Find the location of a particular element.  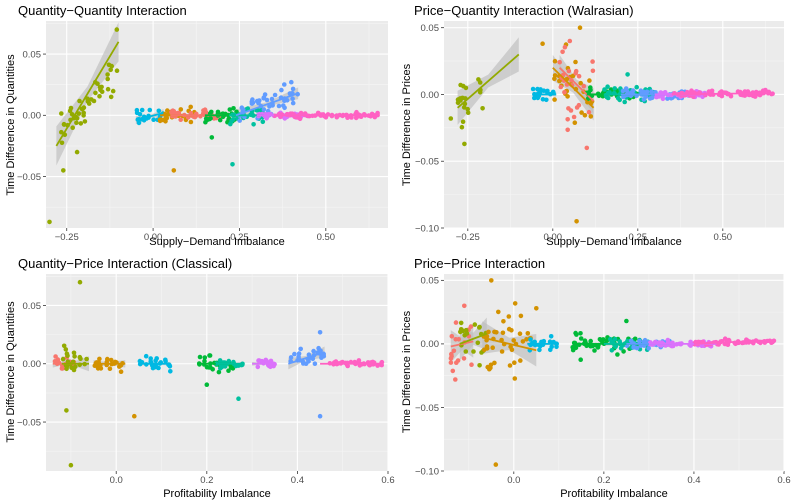

y-axis-label: Time Difference in Quantities is located at coordinates (11, 372).